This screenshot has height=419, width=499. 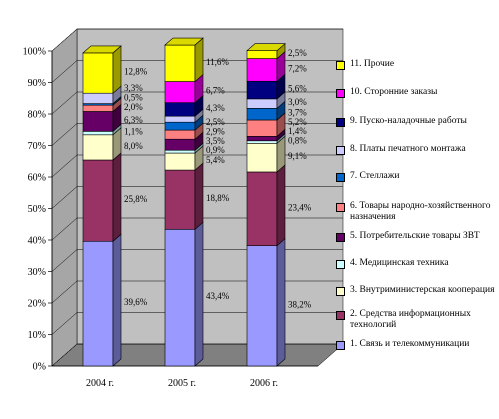 I want to click on legend-label: 2. Средства информационных технологий, so click(x=410, y=319).